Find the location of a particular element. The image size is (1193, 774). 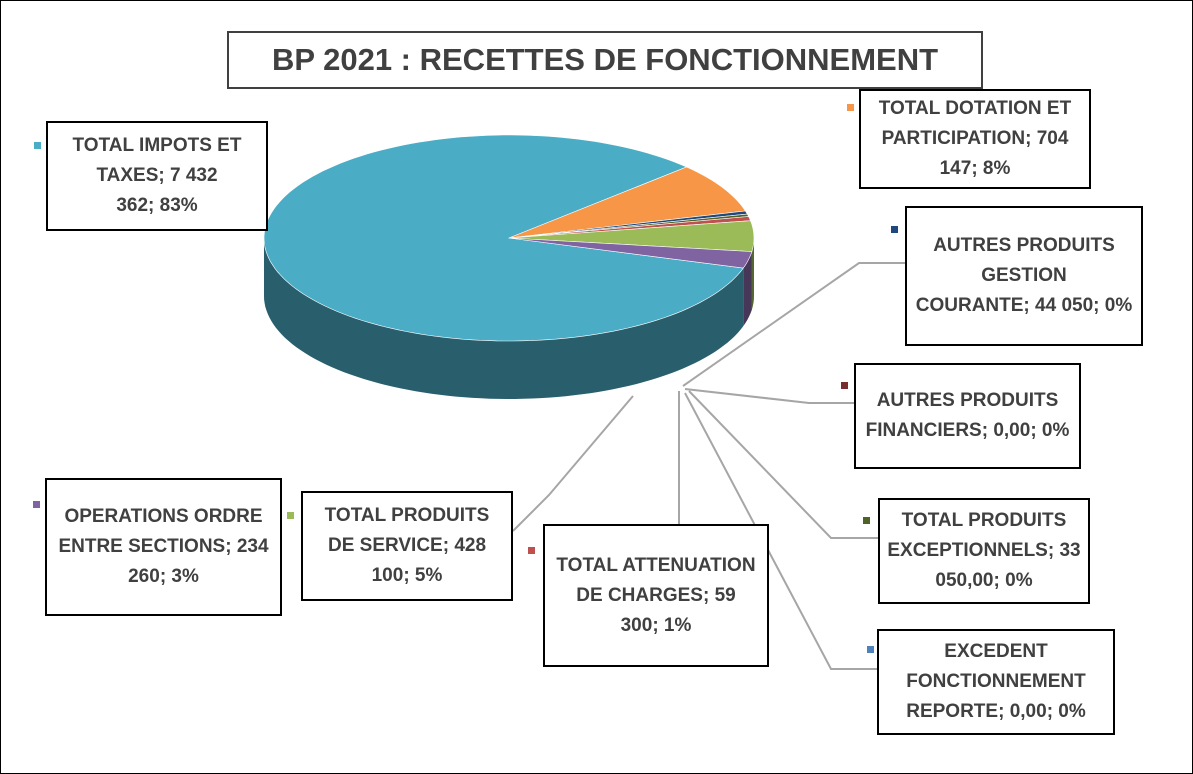

chart-title: BP 2021 : RECETTES DE FONCTIONNEMENT is located at coordinates (605, 60).